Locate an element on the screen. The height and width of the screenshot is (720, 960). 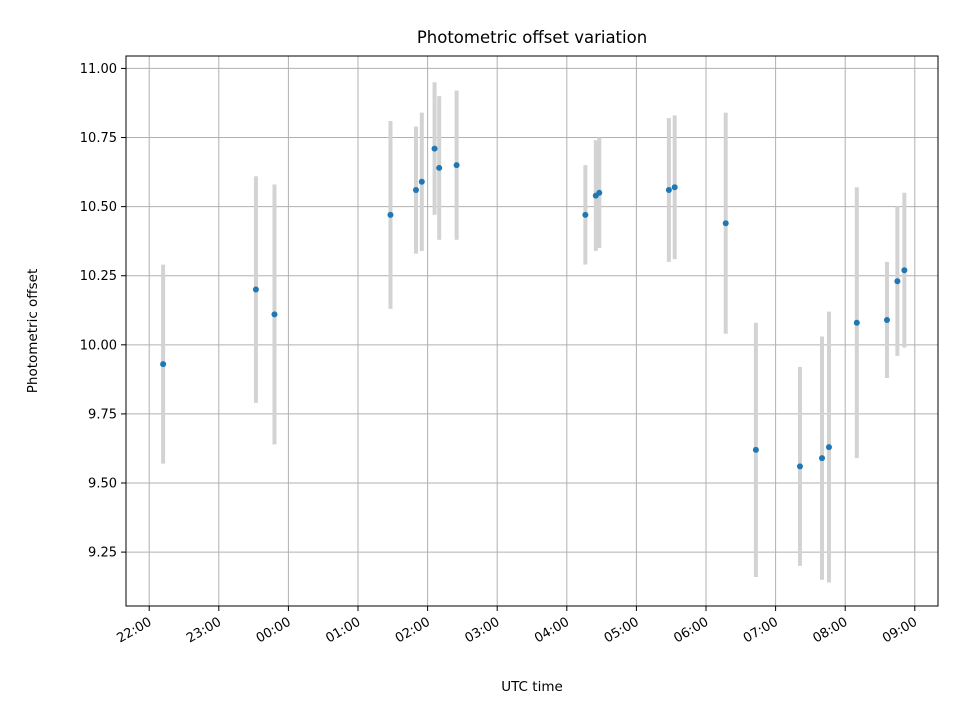
x-axis-label: UTC time is located at coordinates (532, 687).